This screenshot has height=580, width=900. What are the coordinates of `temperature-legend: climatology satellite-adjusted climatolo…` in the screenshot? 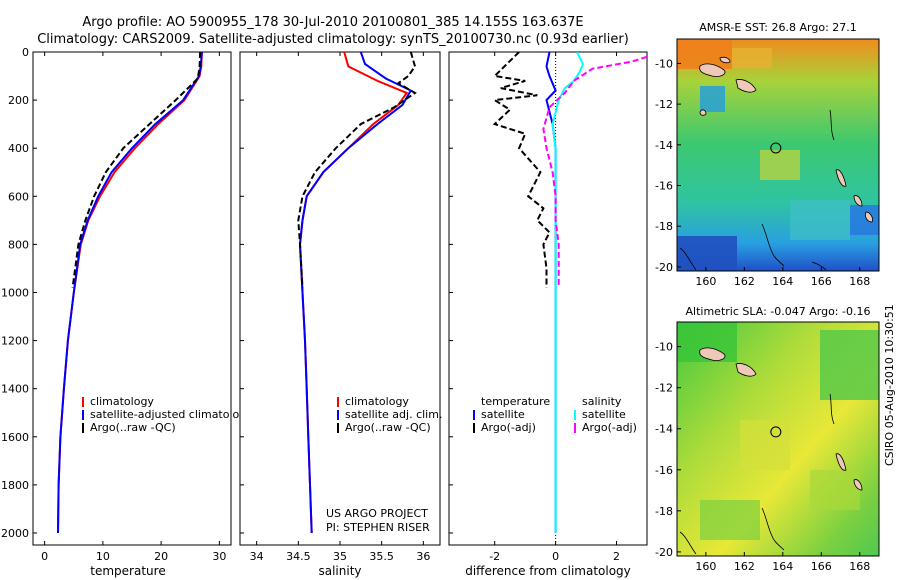 It's located at (167, 414).